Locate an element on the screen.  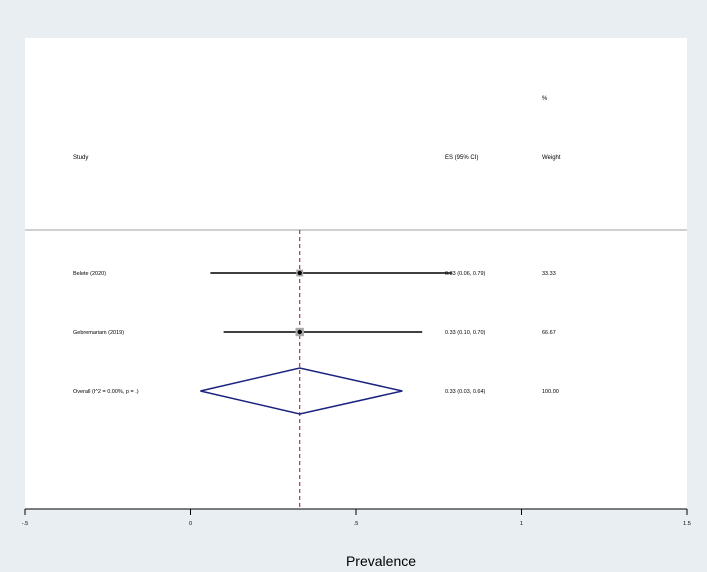
x-axis-ticks: -.5 0 .5 1 1.5 is located at coordinates (356, 518).